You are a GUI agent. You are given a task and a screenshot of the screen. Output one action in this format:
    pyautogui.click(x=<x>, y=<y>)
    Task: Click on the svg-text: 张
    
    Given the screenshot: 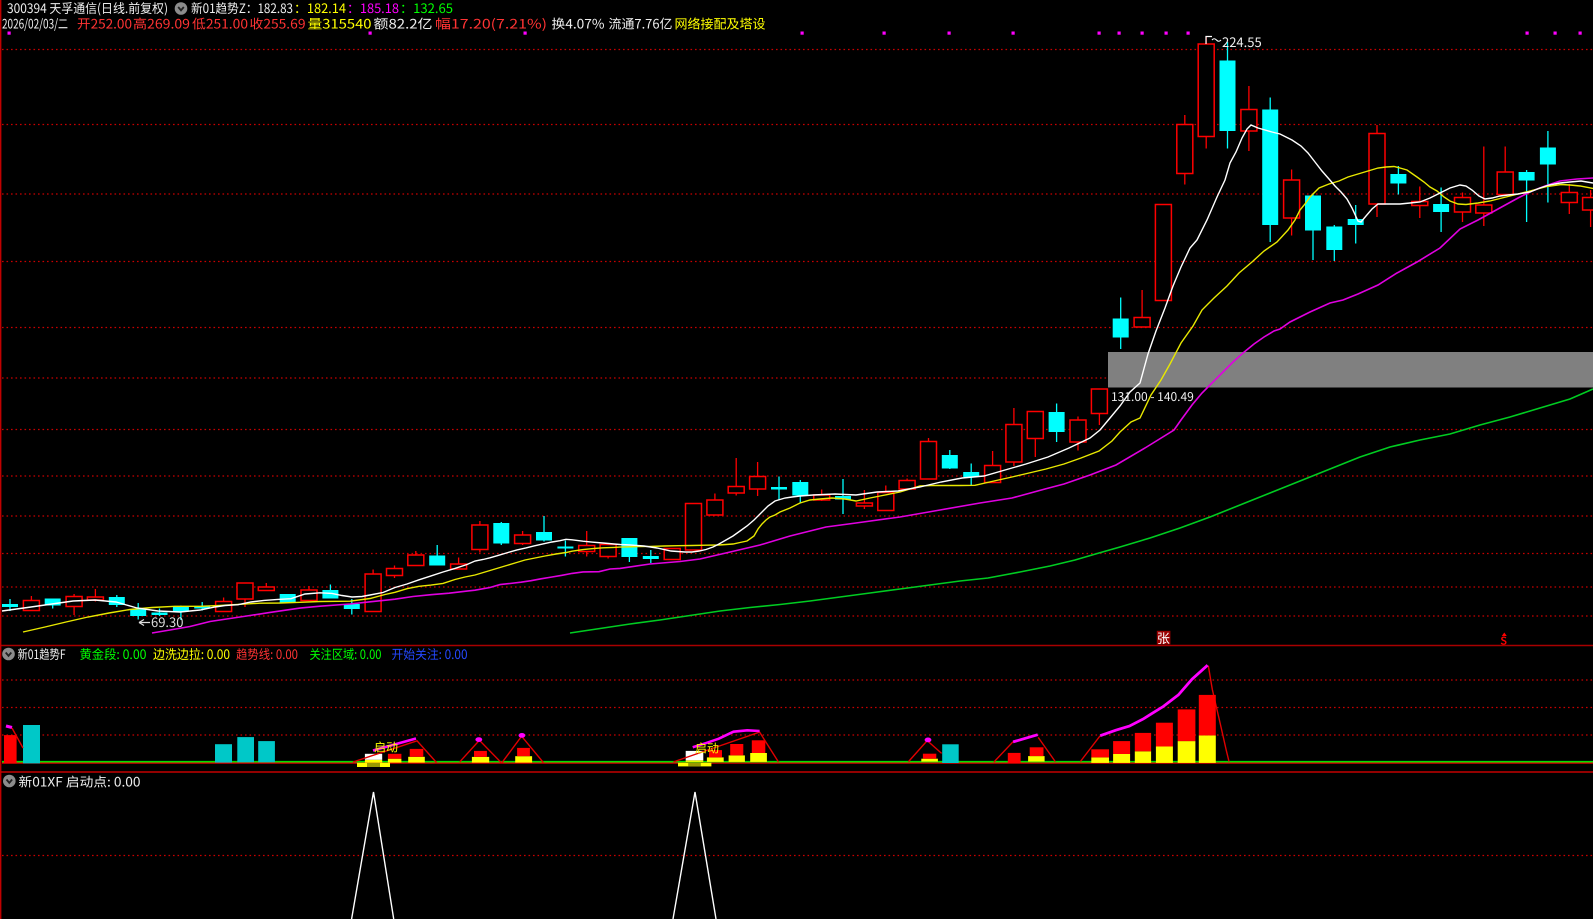 What is the action you would take?
    pyautogui.click(x=1163, y=637)
    